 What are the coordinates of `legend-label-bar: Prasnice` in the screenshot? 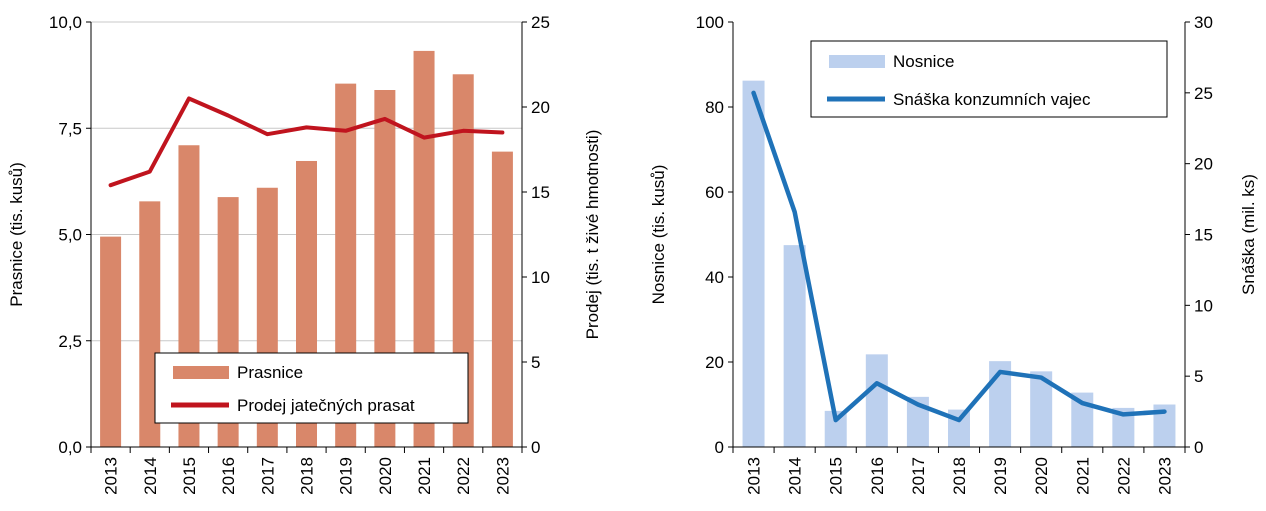 It's located at (270, 372).